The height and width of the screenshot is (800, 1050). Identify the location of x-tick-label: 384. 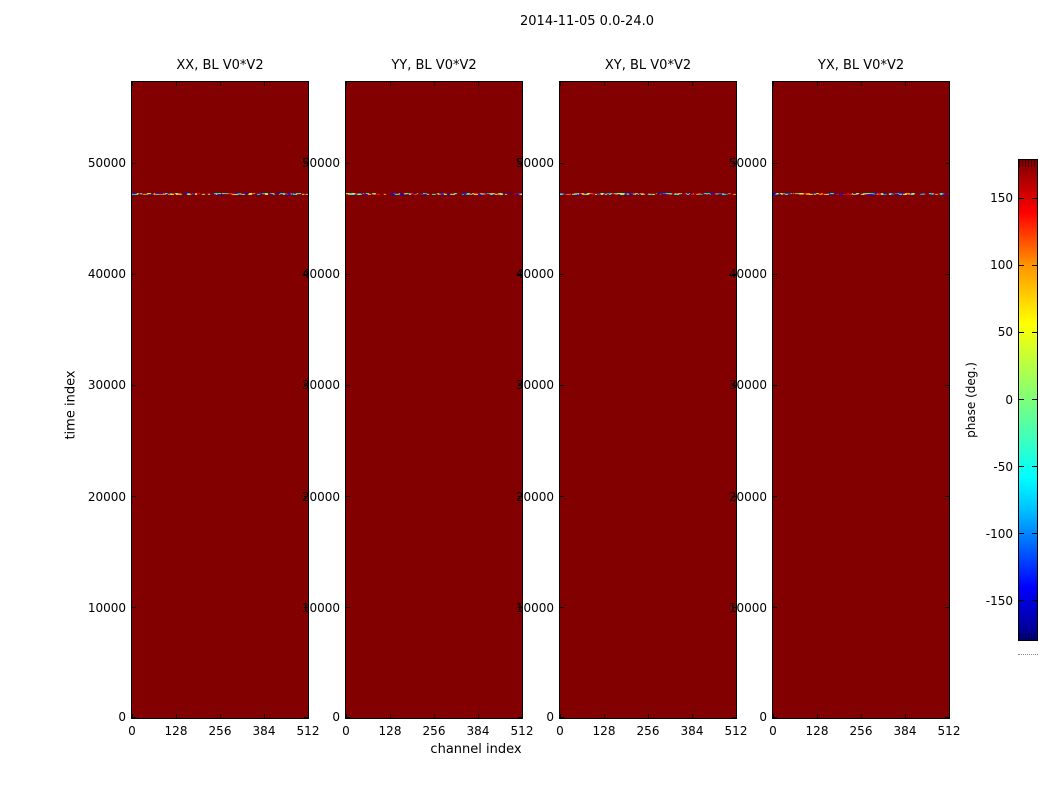
(264, 731).